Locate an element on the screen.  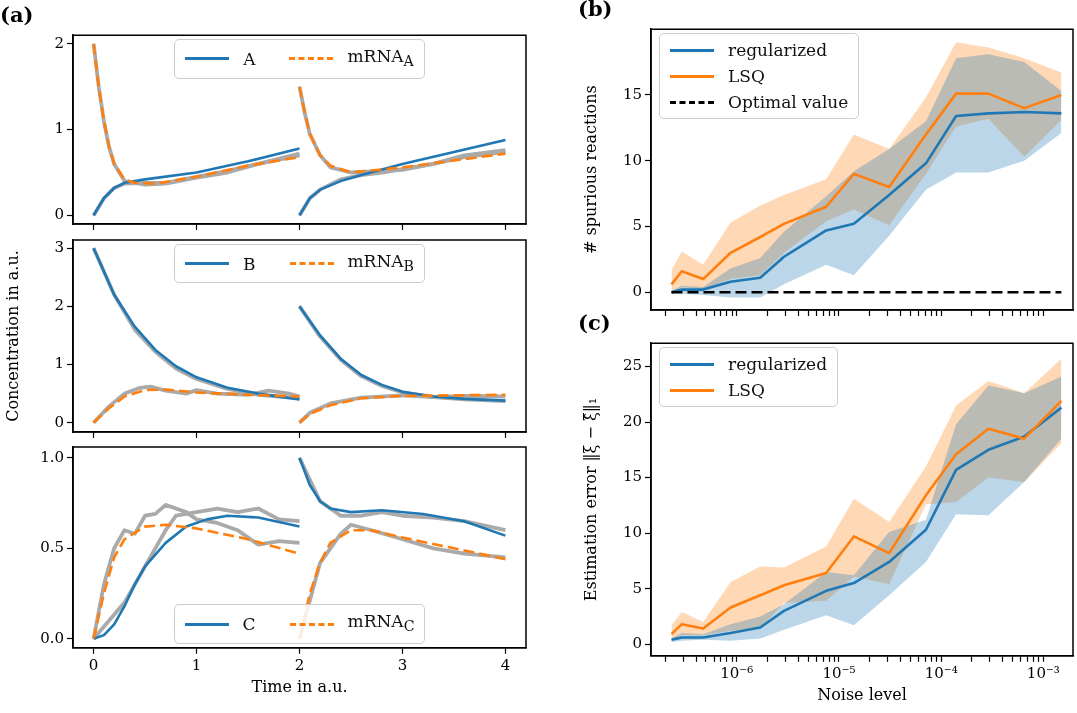
legend-label: B is located at coordinates (249, 264).